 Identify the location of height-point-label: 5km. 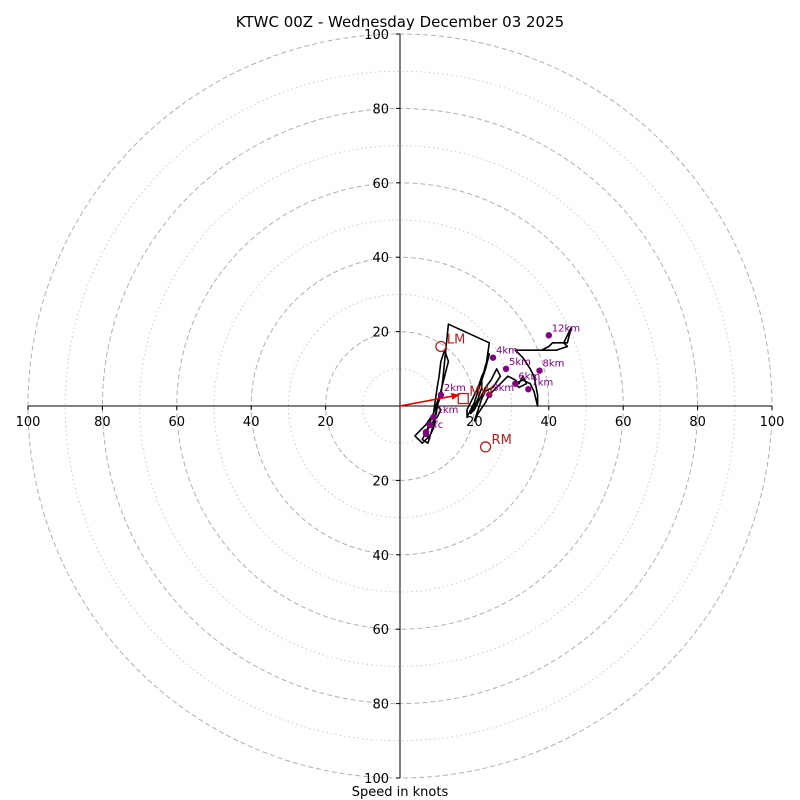
(520, 362).